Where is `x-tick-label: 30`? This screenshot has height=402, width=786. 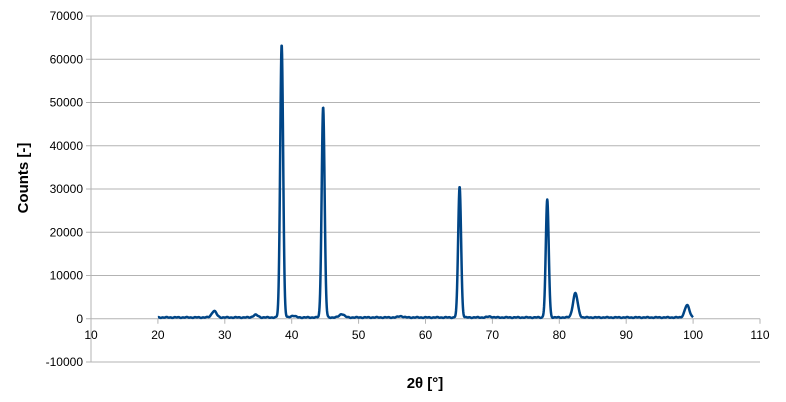 x-tick-label: 30 is located at coordinates (225, 335).